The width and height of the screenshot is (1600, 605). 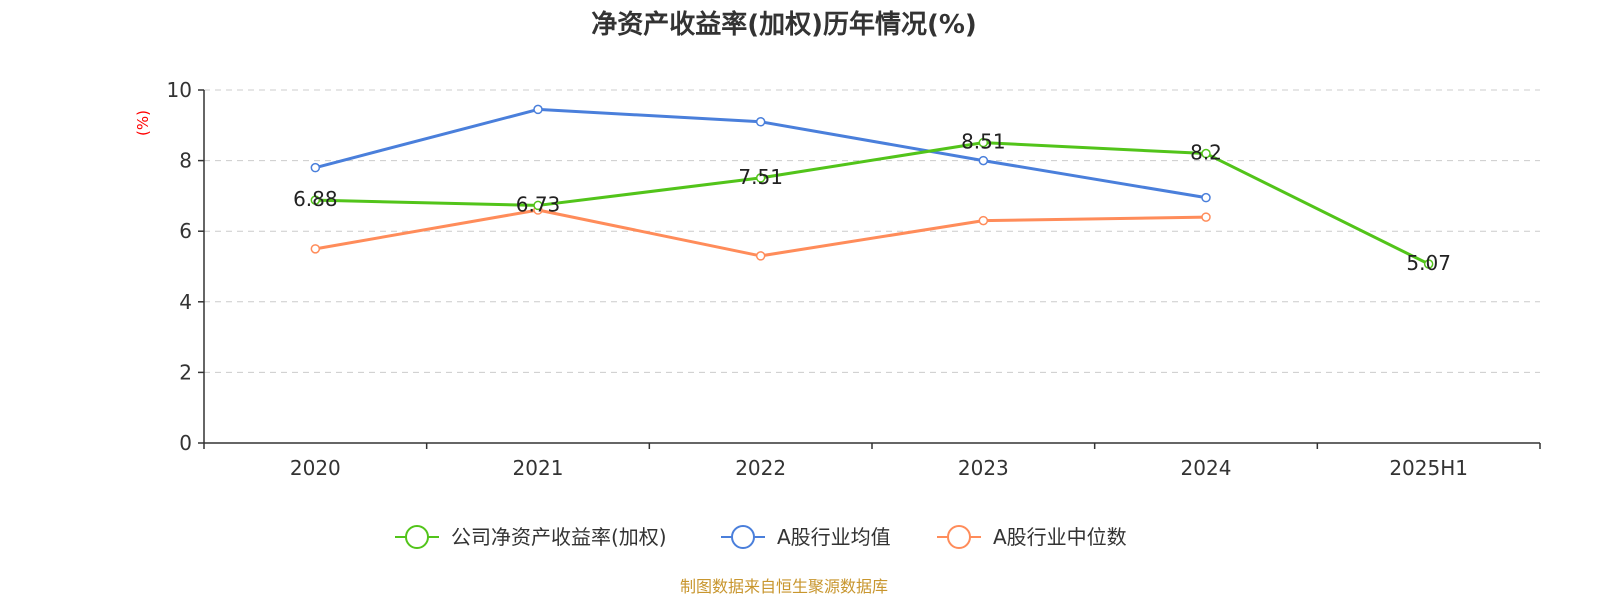 What do you see at coordinates (1060, 537) in the screenshot?
I see `legend-label: A股行业中位数` at bounding box center [1060, 537].